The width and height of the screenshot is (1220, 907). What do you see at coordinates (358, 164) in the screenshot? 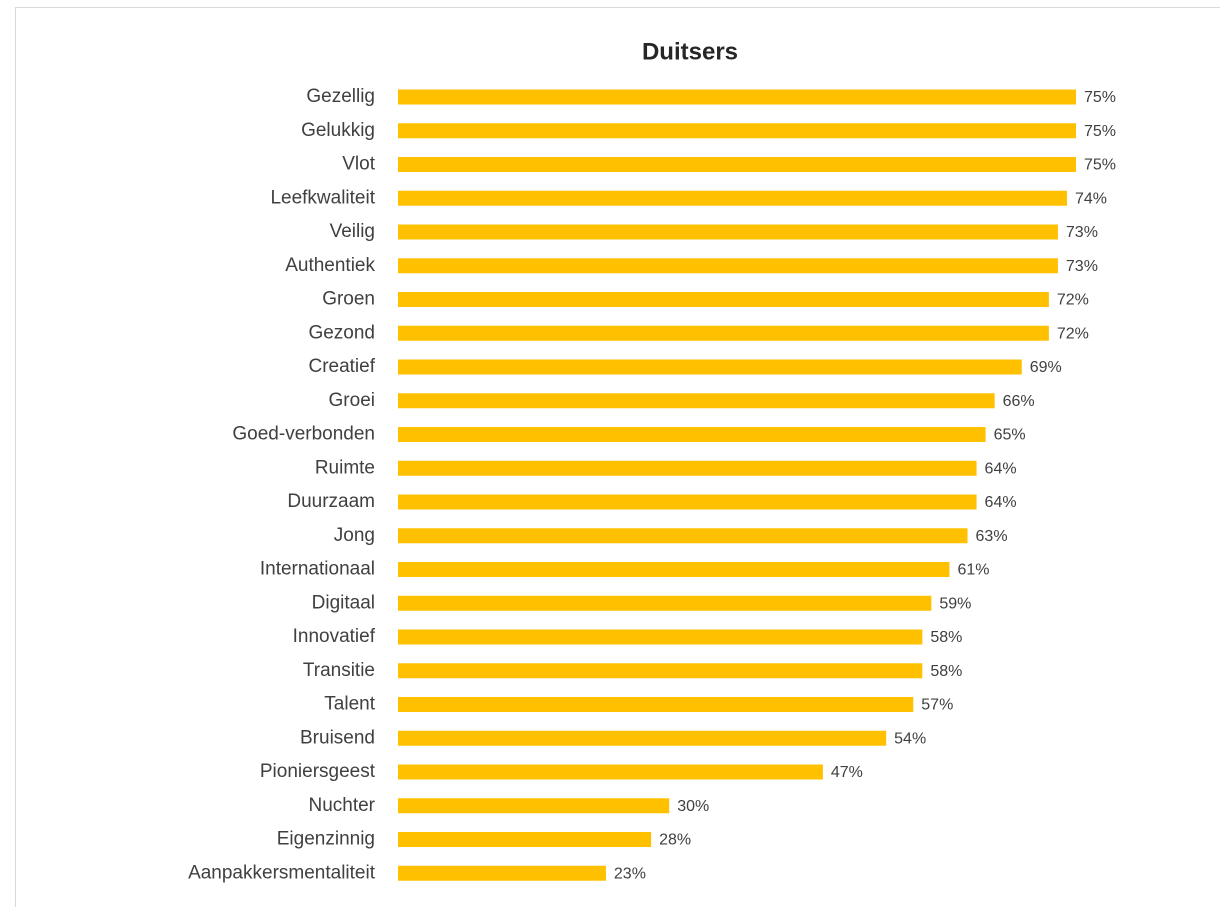
I see `category-label: Vlot` at bounding box center [358, 164].